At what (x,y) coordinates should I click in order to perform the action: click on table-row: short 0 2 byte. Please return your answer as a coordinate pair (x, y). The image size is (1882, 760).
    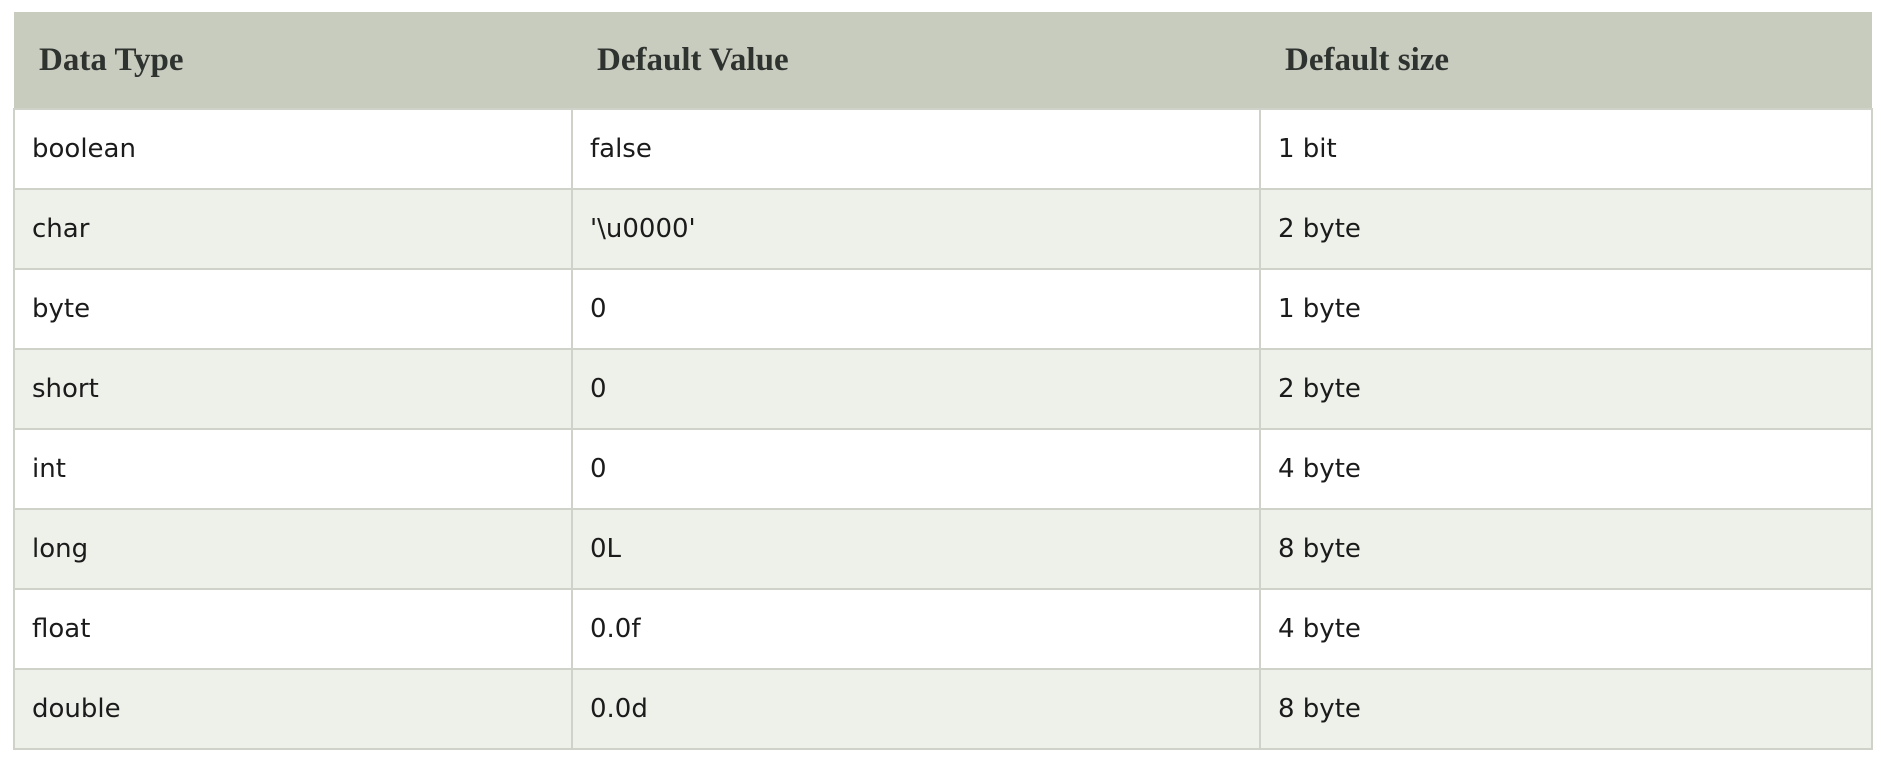
    Looking at the image, I should click on (943, 389).